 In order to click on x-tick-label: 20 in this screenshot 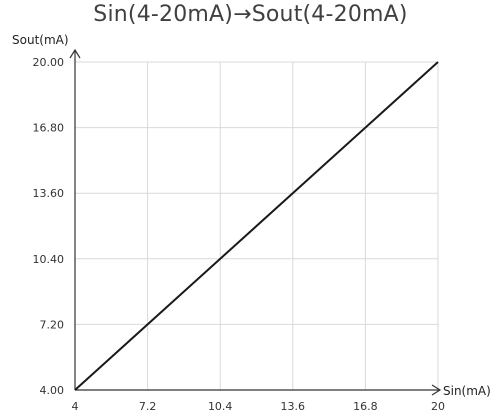, I will do `click(438, 406)`.